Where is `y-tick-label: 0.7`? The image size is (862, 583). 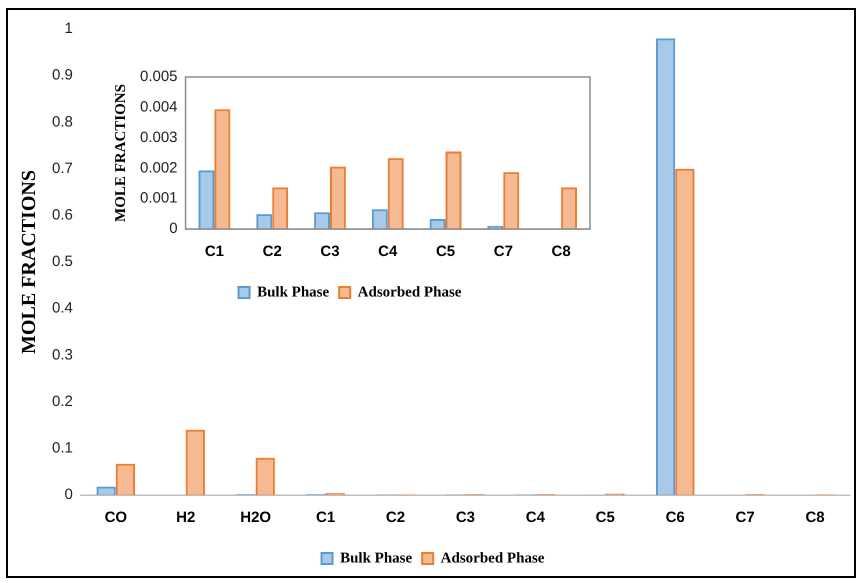 y-tick-label: 0.7 is located at coordinates (62, 168).